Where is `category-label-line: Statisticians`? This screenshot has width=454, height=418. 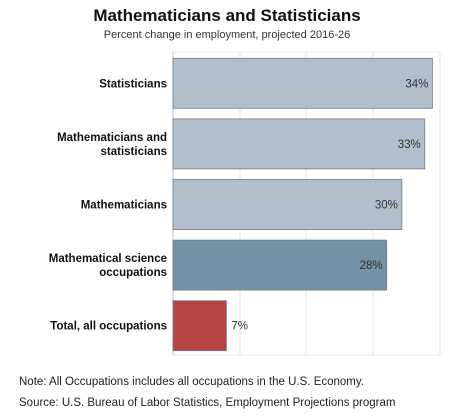 category-label-line: Statisticians is located at coordinates (133, 84).